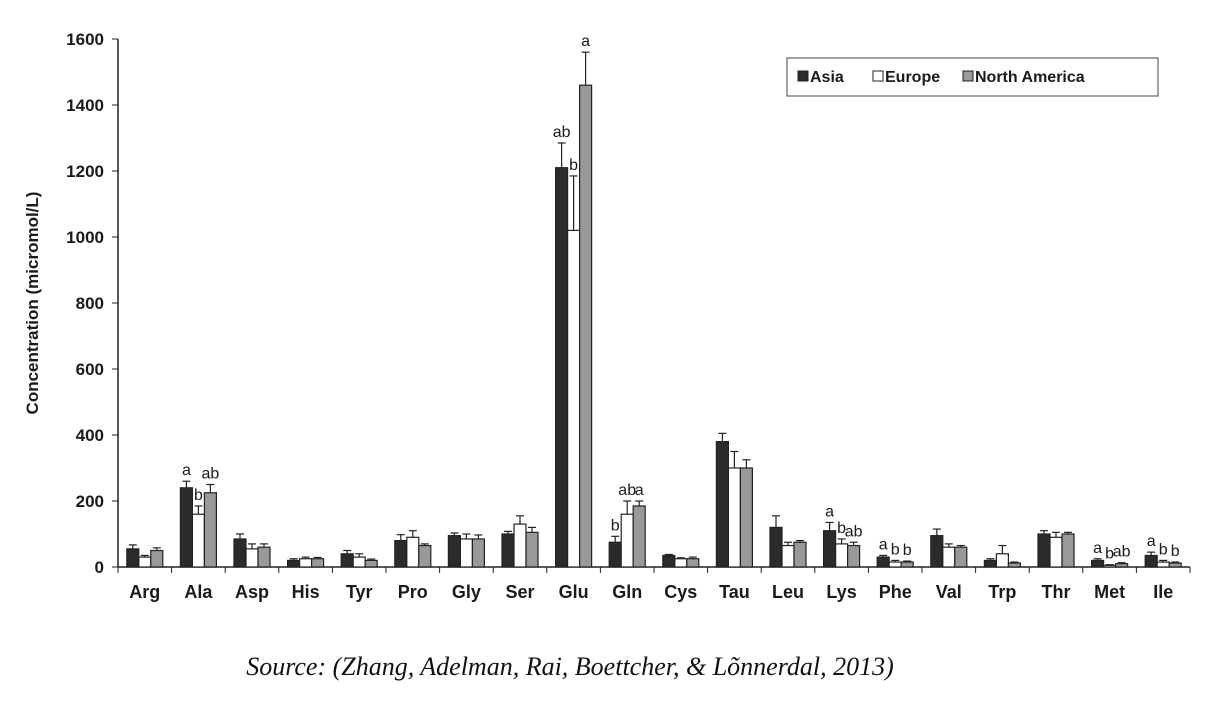 This screenshot has height=714, width=1220. I want to click on x-tick-label: Phe, so click(895, 592).